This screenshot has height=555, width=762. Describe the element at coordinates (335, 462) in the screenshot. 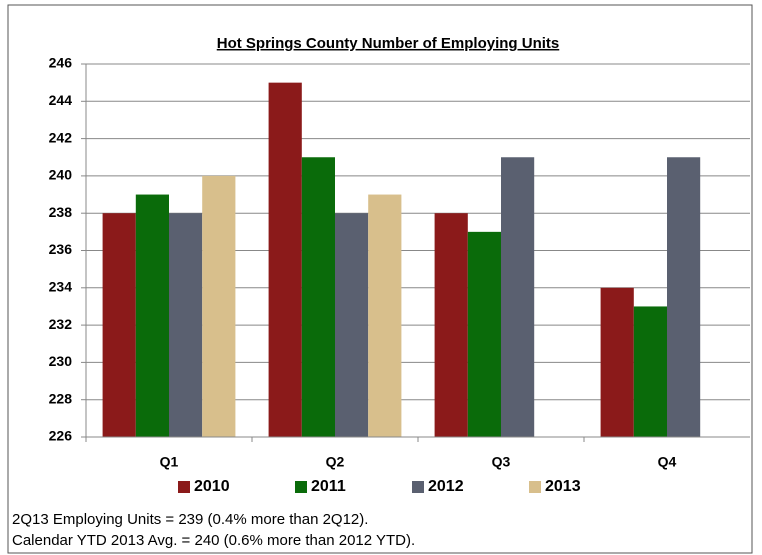

I see `x-tick-label: Q2` at that location.